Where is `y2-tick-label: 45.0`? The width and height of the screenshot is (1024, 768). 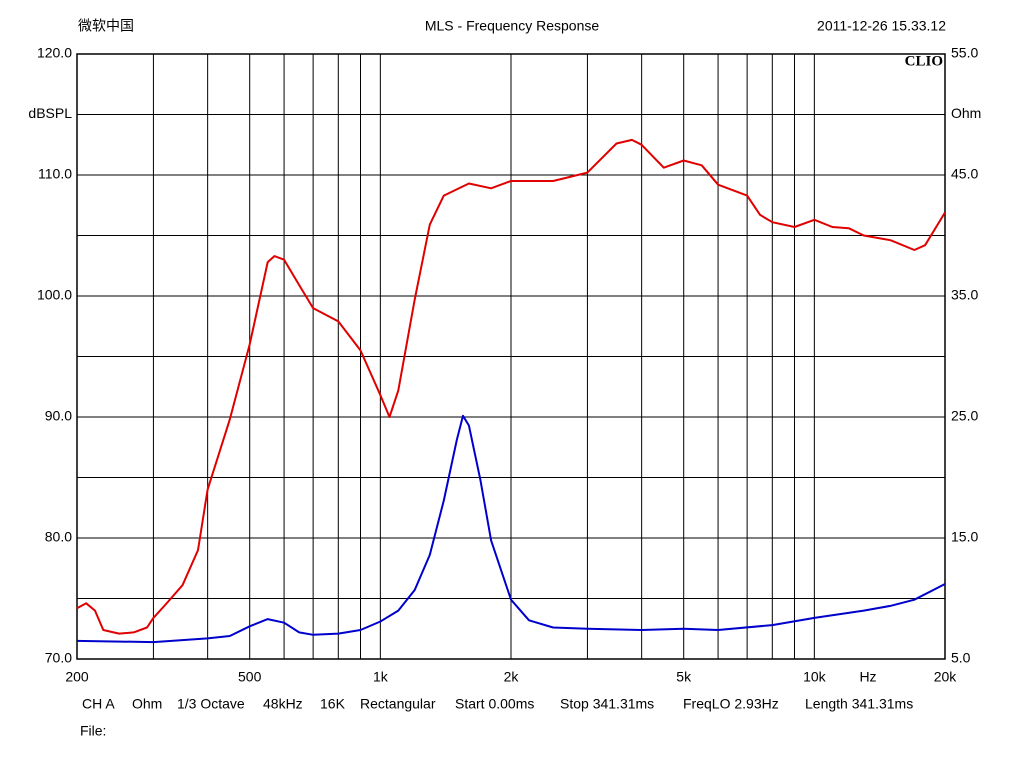 y2-tick-label: 45.0 is located at coordinates (964, 174).